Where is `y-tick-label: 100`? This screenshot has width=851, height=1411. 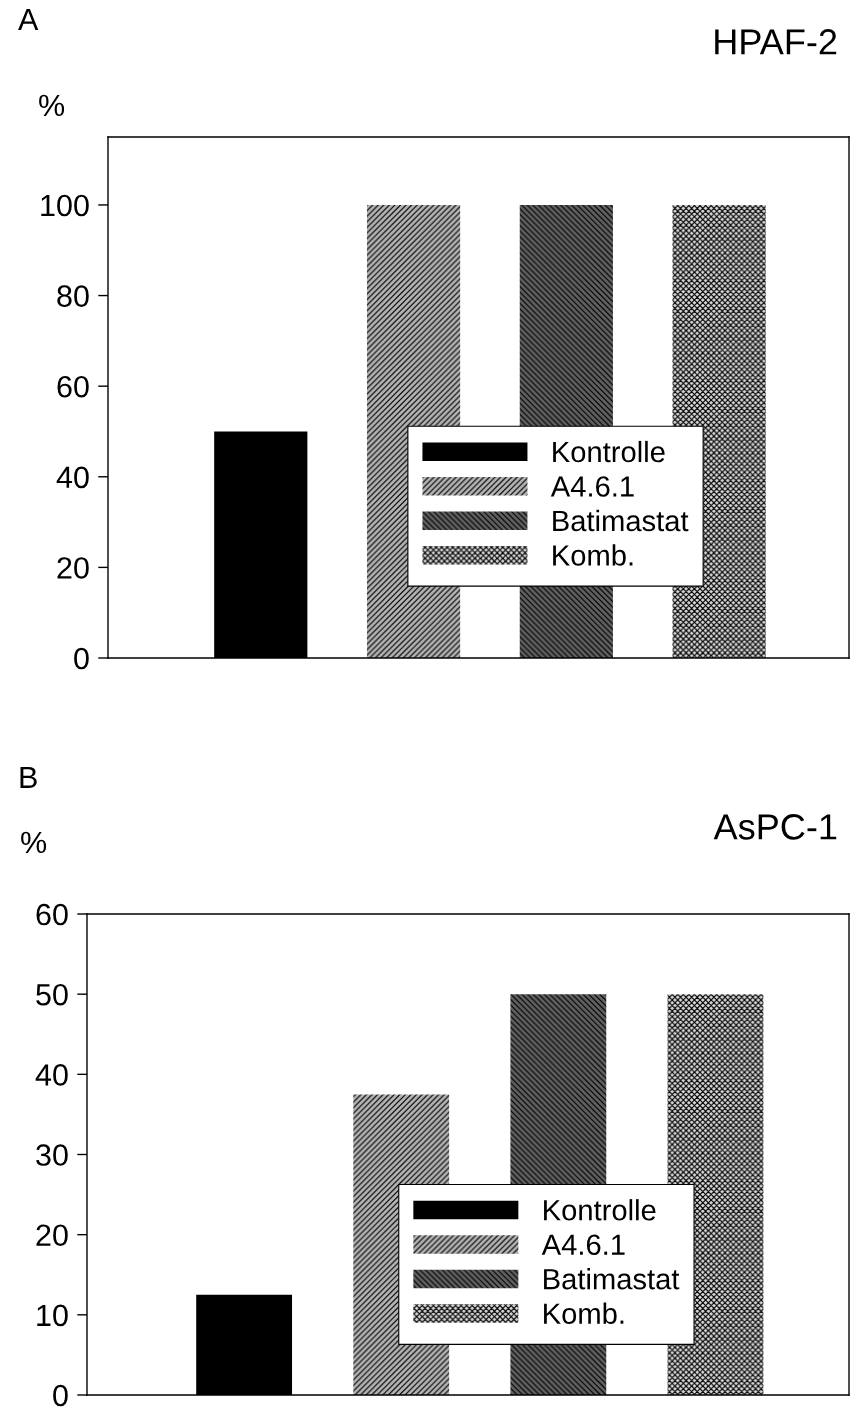 y-tick-label: 100 is located at coordinates (65, 205).